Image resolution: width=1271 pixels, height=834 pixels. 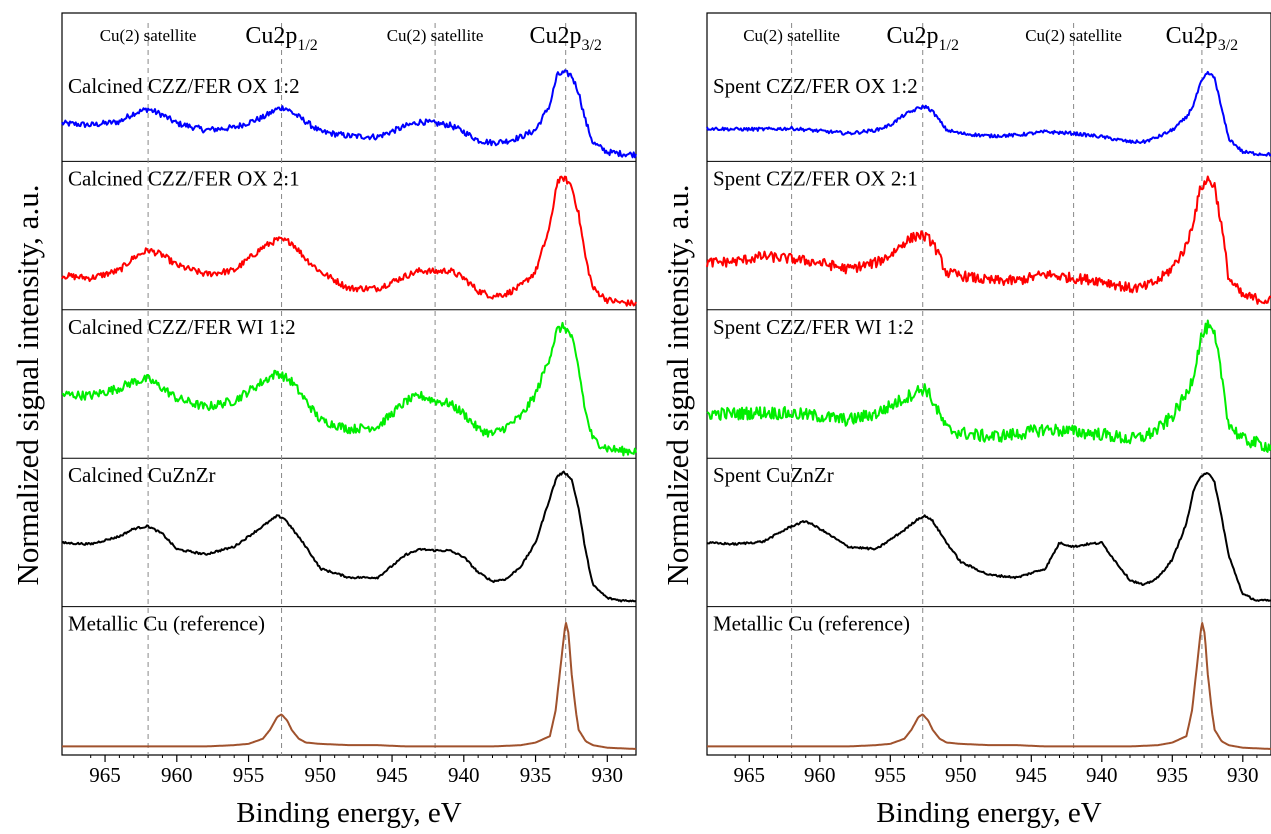 What do you see at coordinates (815, 86) in the screenshot?
I see `series-label: Spent CZZ/FER OX 1:2` at bounding box center [815, 86].